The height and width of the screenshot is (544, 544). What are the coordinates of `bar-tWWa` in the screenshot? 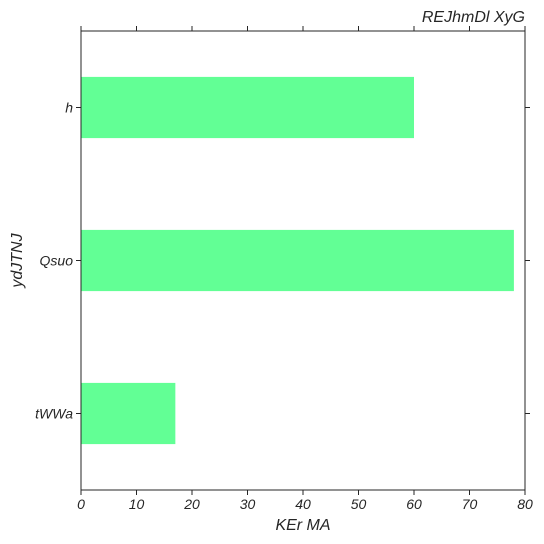 It's located at (128, 413).